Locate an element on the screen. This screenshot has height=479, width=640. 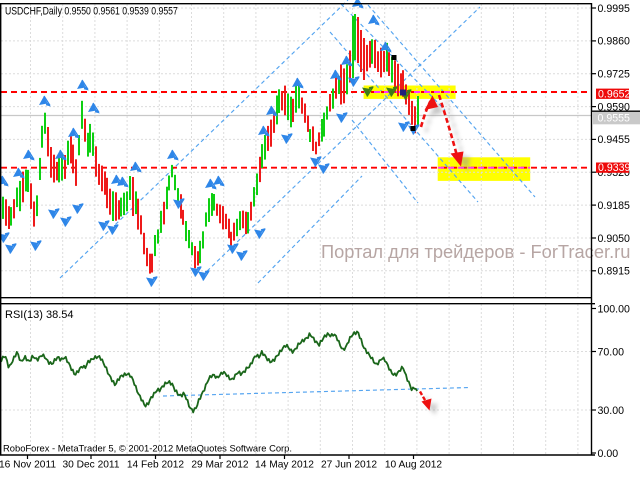
svg-text: 0.9590 is located at coordinates (614, 107).